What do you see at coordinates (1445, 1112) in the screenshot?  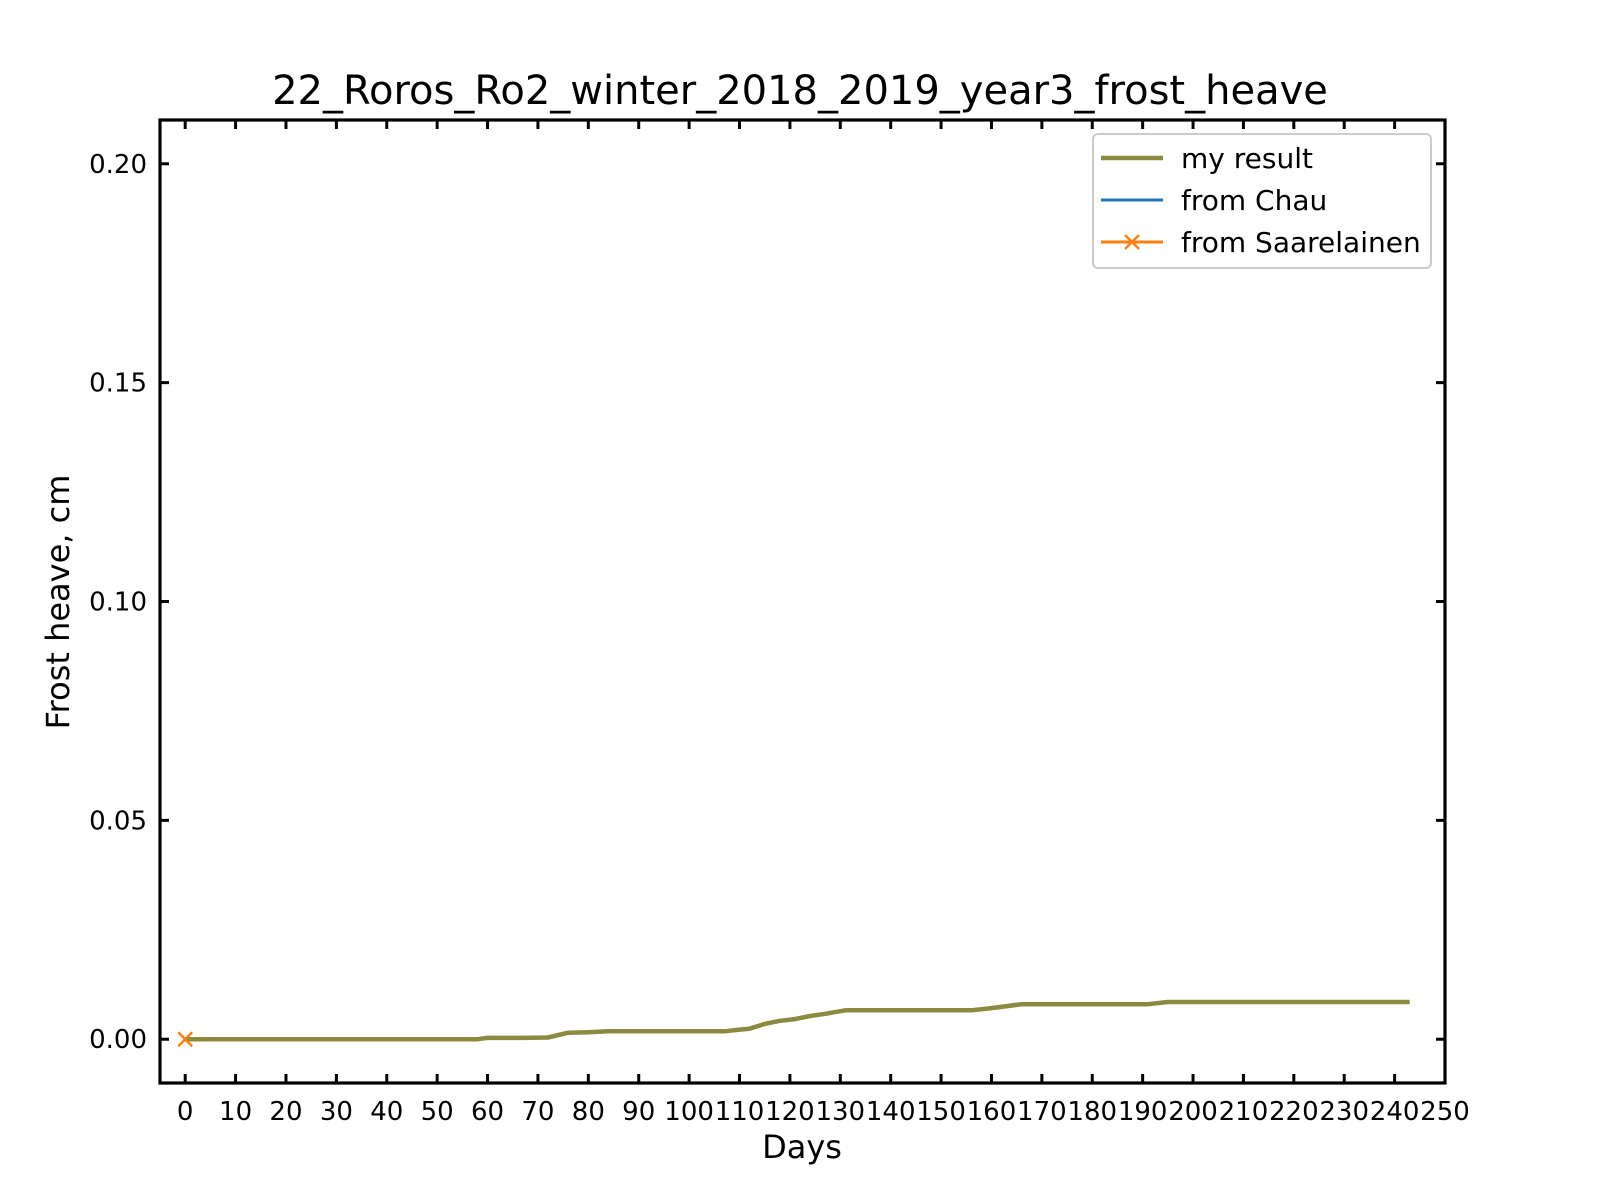 I see `x-tick-label: 250` at bounding box center [1445, 1112].